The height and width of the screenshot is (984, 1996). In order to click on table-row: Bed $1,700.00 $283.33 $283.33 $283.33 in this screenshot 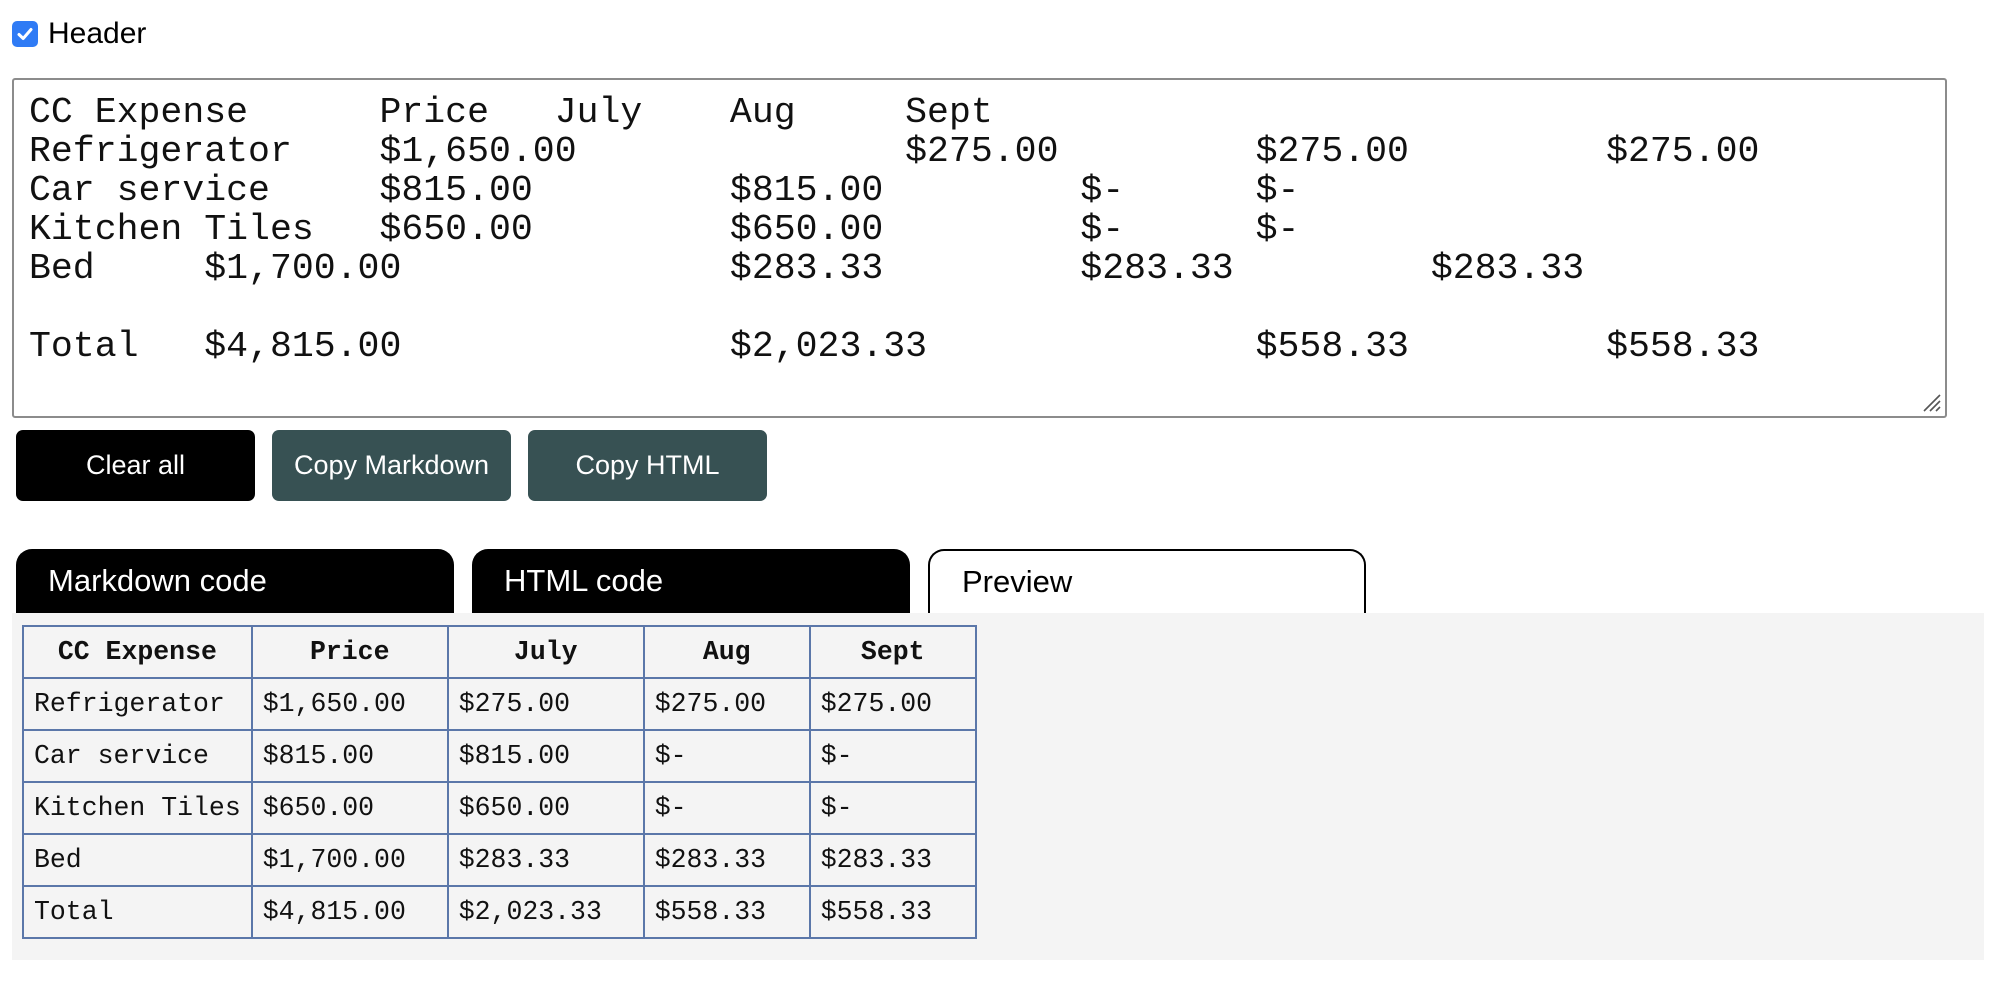, I will do `click(499, 860)`.